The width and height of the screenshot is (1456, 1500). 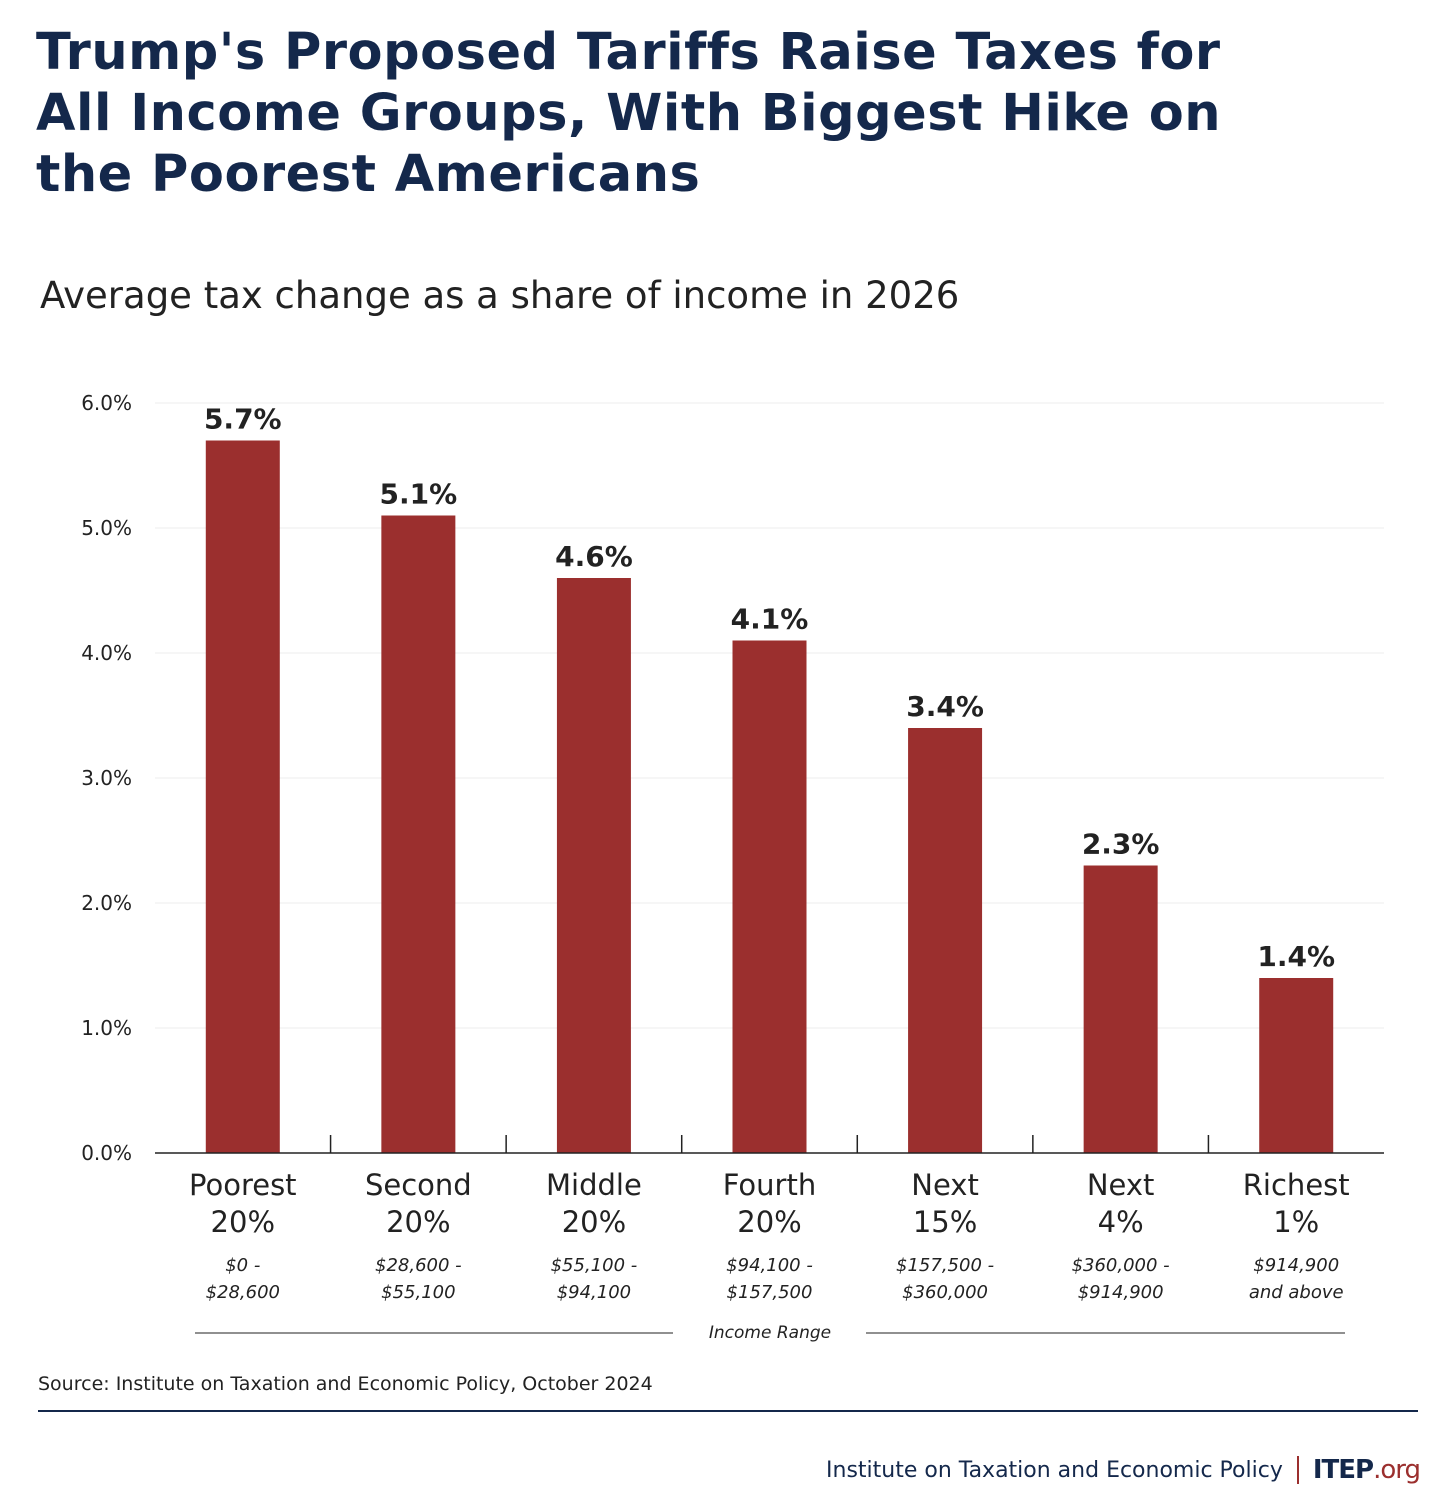 I want to click on footer-divider, so click(x=728, y=1411).